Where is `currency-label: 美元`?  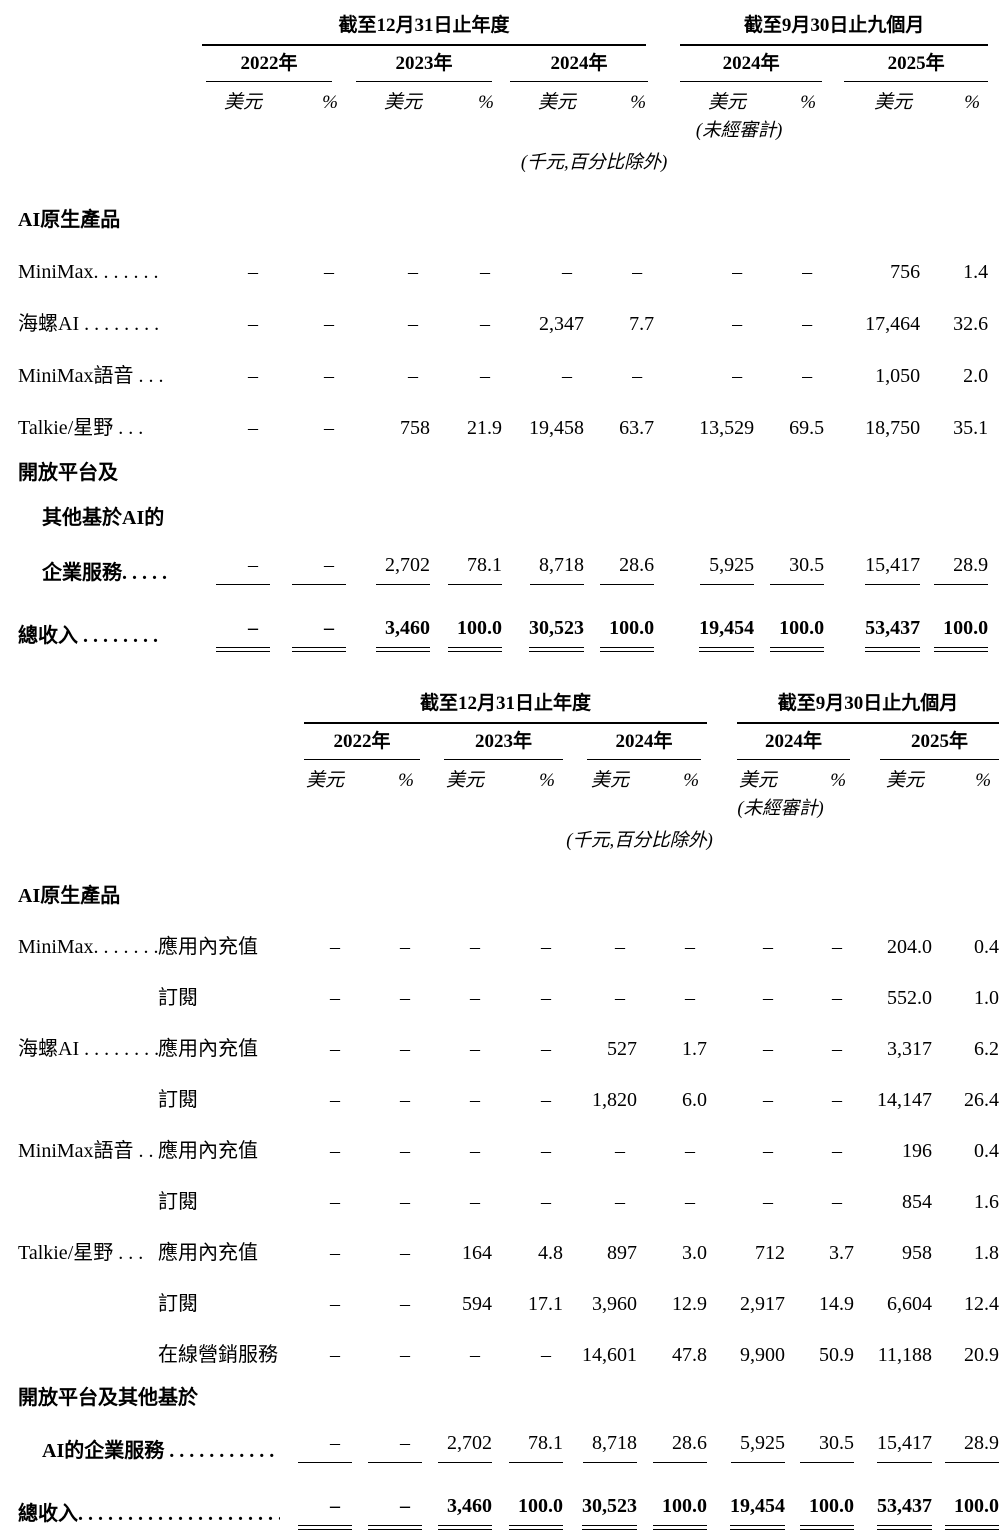 currency-label: 美元 is located at coordinates (893, 102).